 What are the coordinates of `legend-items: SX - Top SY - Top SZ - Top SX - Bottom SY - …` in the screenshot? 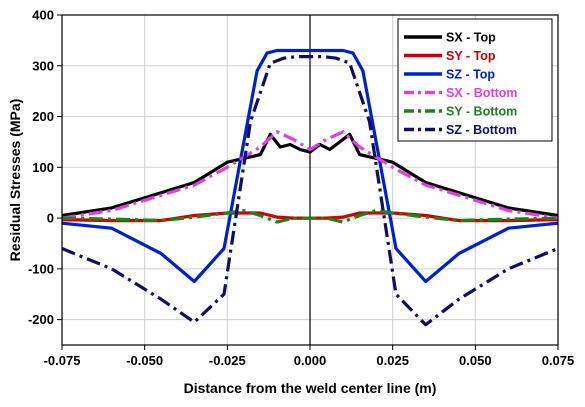 It's located at (461, 84).